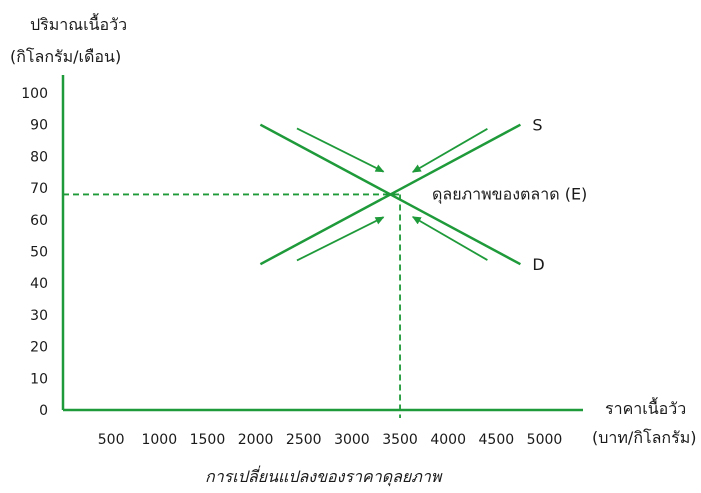 Image resolution: width=701 pixels, height=493 pixels. I want to click on series-line-d, so click(390, 194).